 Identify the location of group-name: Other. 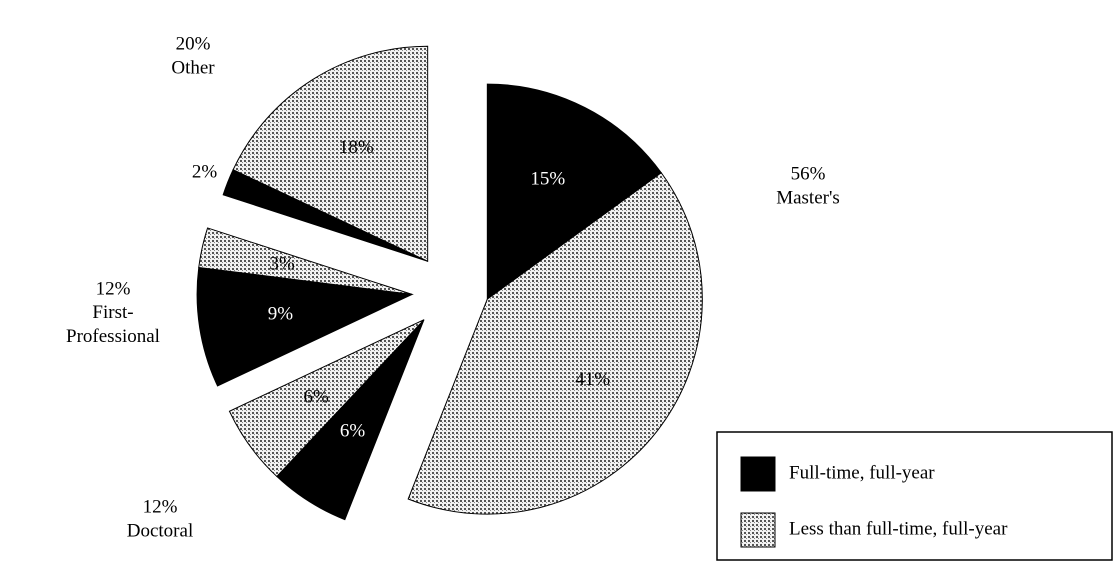
(193, 67).